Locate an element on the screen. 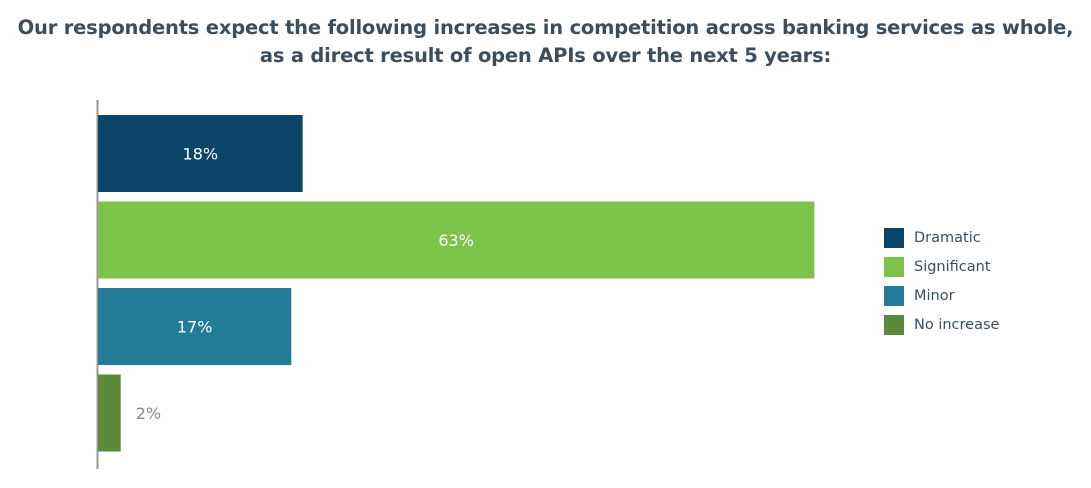 The width and height of the screenshot is (1091, 488). legend-item-significant: Significant is located at coordinates (941, 266).